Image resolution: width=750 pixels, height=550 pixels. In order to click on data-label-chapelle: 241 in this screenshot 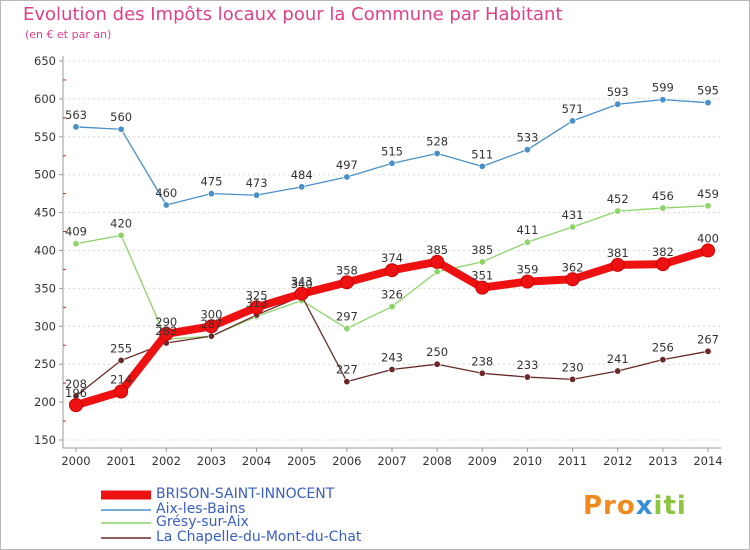, I will do `click(618, 359)`.